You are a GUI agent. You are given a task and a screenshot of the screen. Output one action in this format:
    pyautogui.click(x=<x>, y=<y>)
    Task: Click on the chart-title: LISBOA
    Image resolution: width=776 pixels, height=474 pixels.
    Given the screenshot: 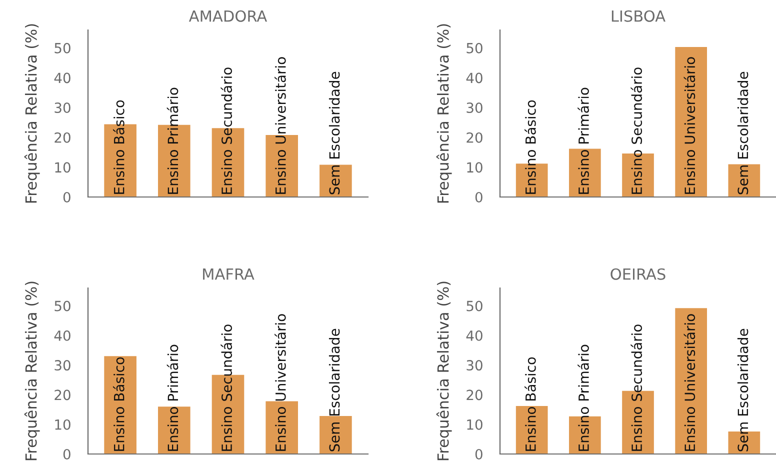 What is the action you would take?
    pyautogui.click(x=639, y=16)
    